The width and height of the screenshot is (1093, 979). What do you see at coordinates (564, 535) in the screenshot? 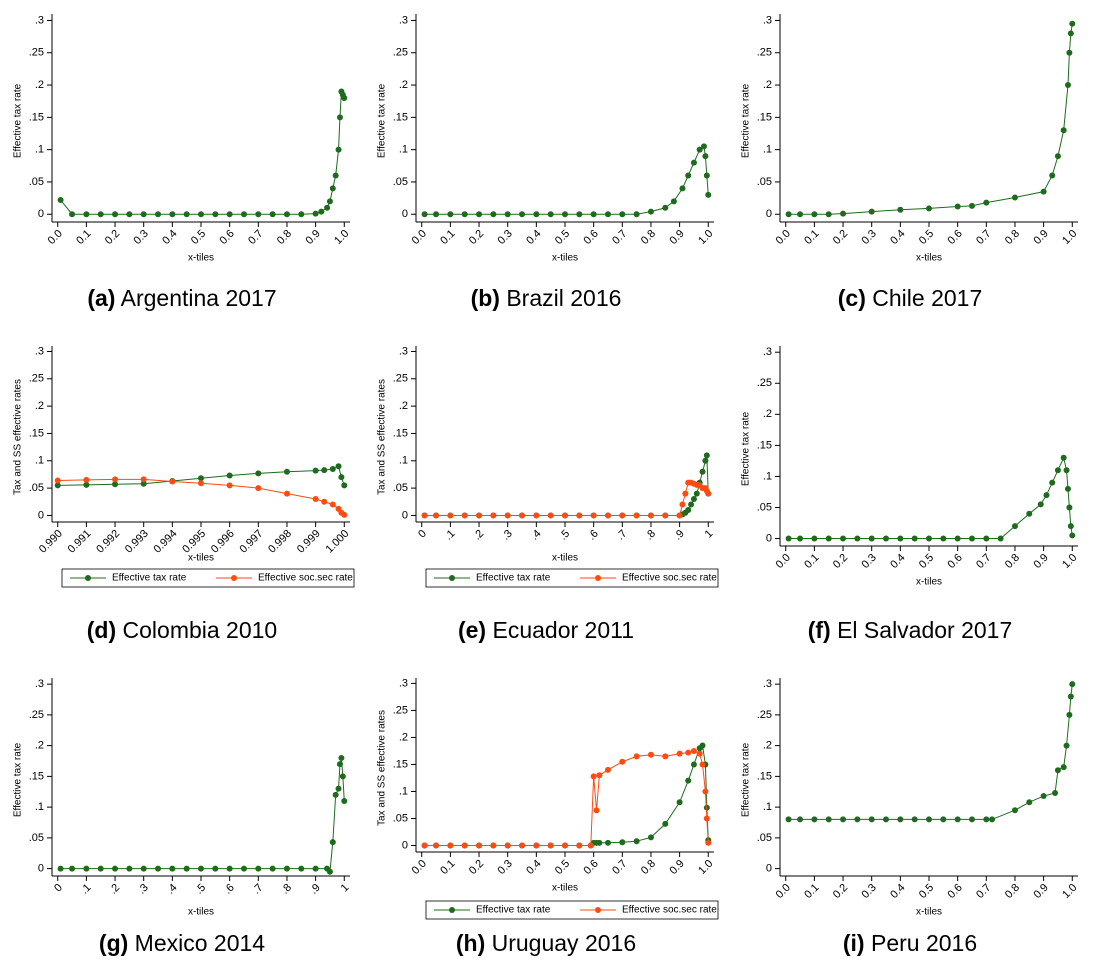
I see `x-tick-label: .5` at bounding box center [564, 535].